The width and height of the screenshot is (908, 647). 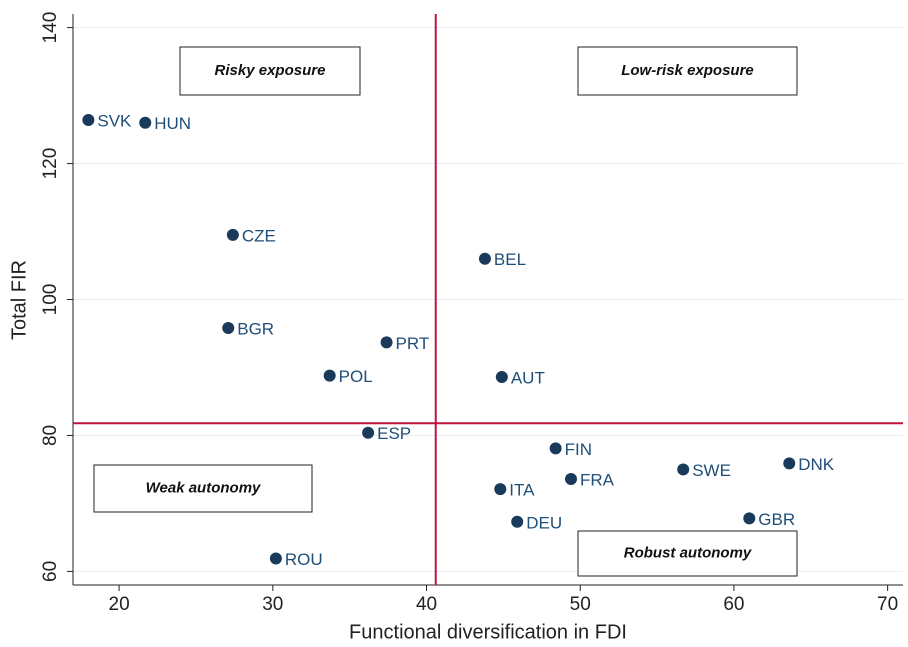 I want to click on annotation: Robust autonomy, so click(x=688, y=552).